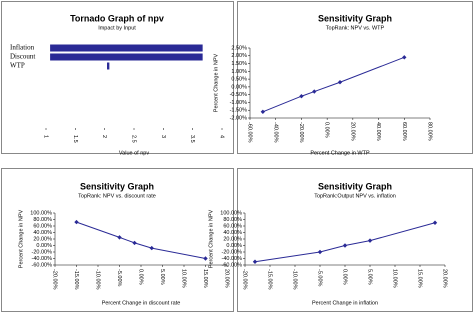 The image size is (474, 313). I want to click on x-tick-label: 2.5, so click(134, 139).